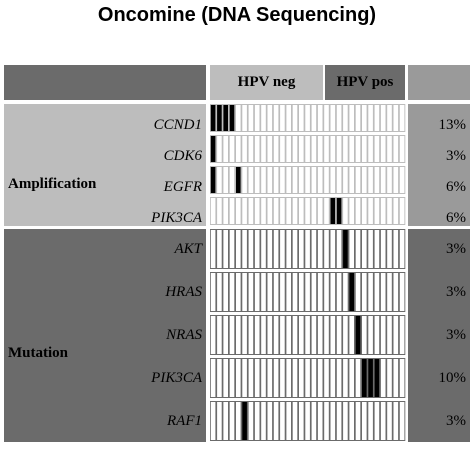  Describe the element at coordinates (266, 82) in the screenshot. I see `header-hpv-neg: HPV neg` at that location.